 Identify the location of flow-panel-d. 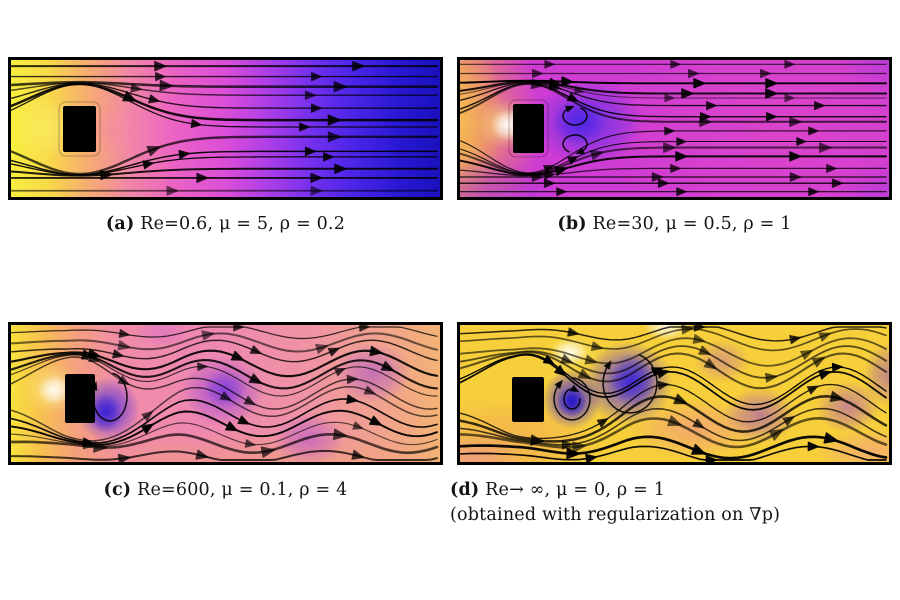
(674, 393).